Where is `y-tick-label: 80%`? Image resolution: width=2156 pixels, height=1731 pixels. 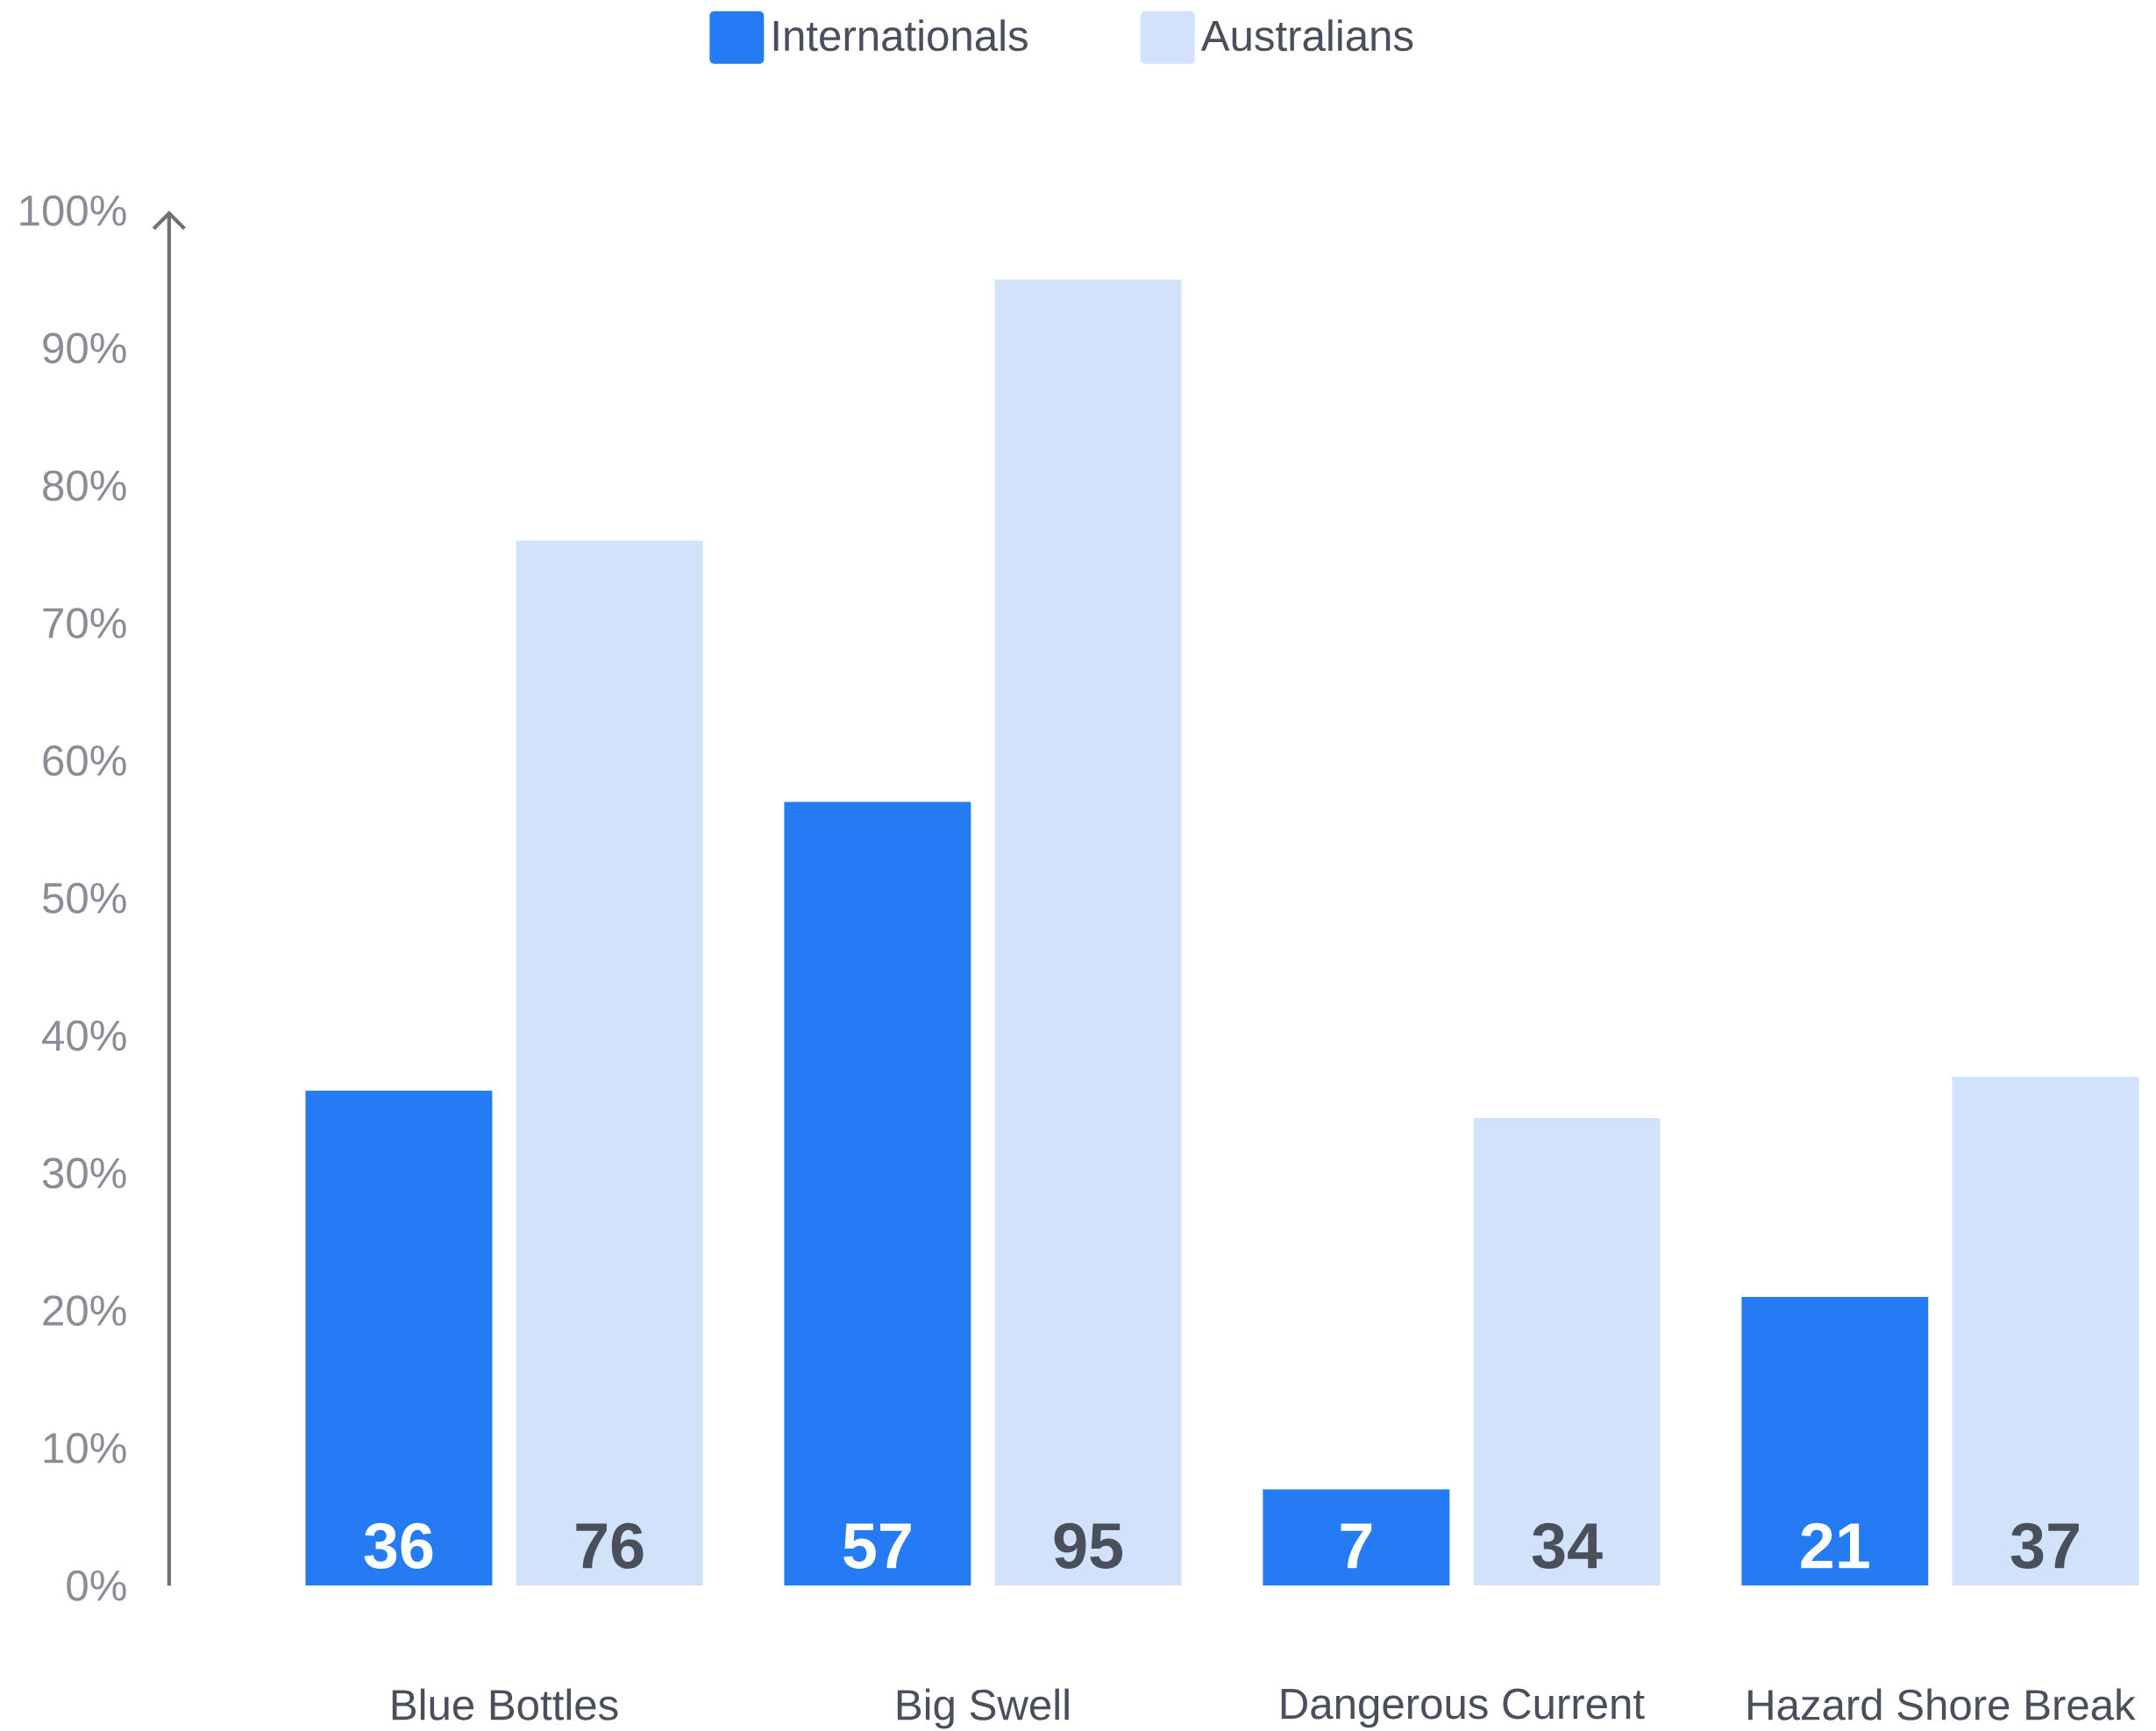 y-tick-label: 80% is located at coordinates (84, 486).